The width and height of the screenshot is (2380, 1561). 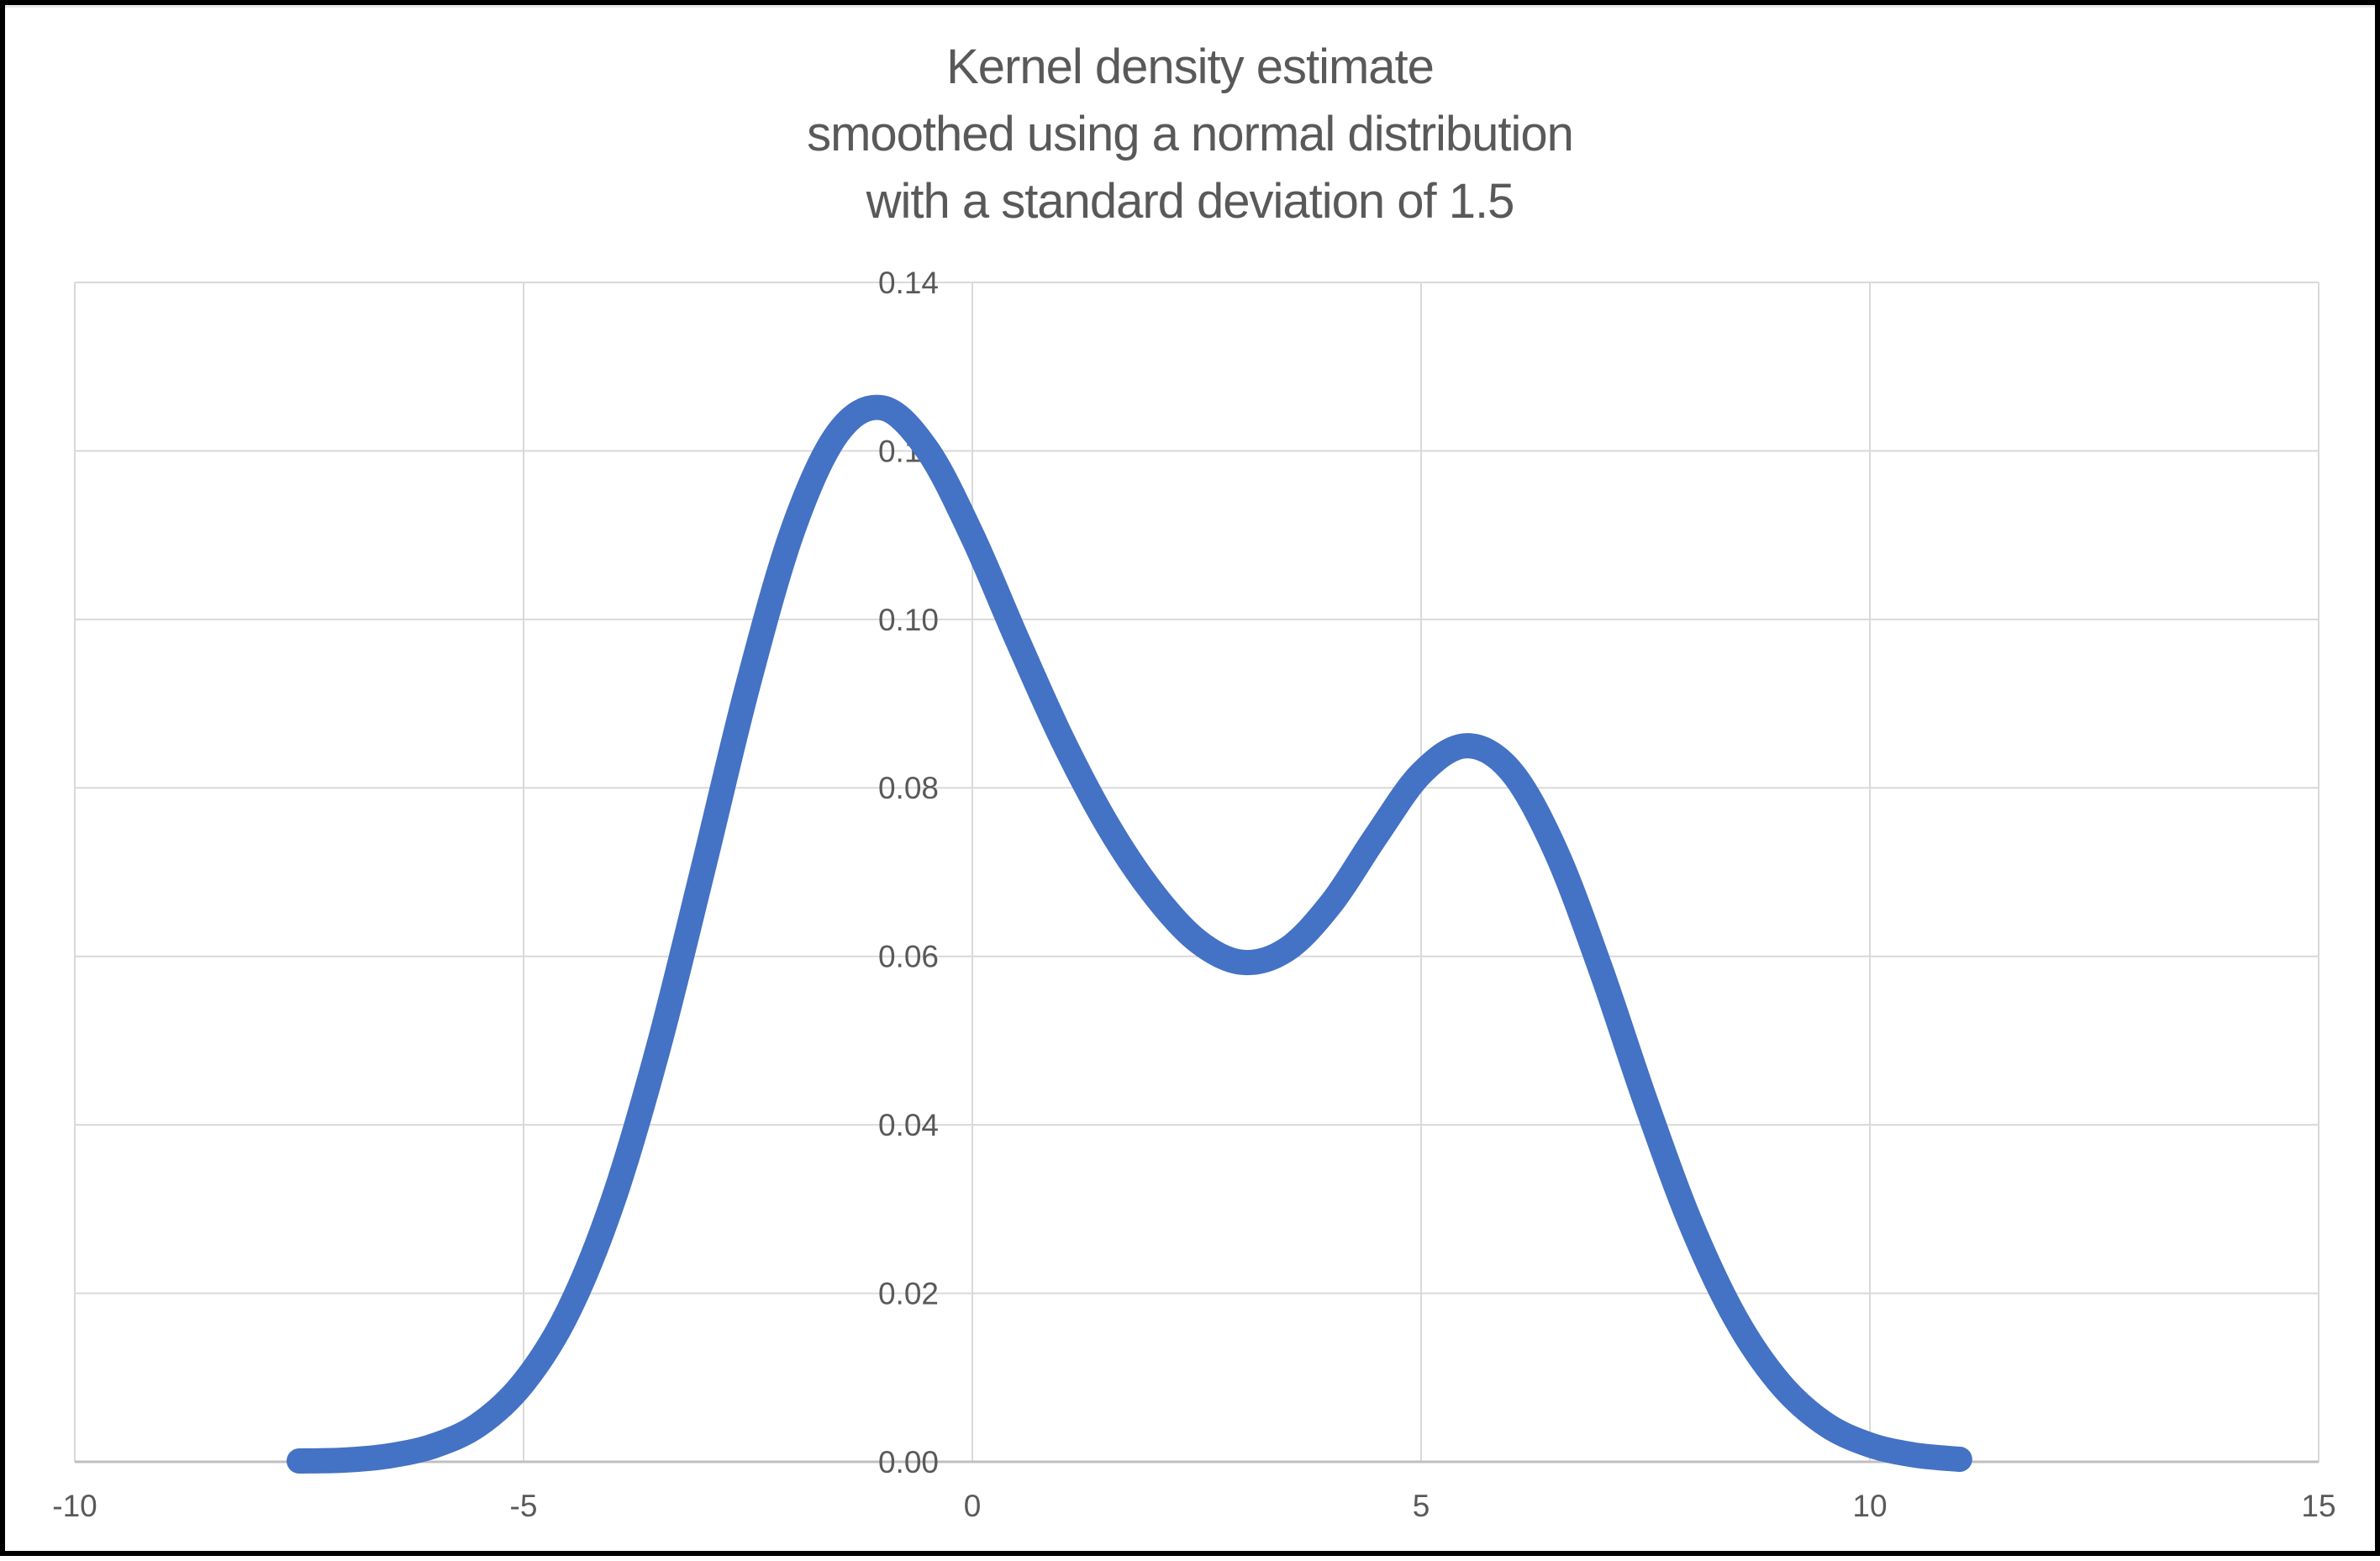 What do you see at coordinates (908, 1462) in the screenshot?
I see `y-tick-label: 0.00` at bounding box center [908, 1462].